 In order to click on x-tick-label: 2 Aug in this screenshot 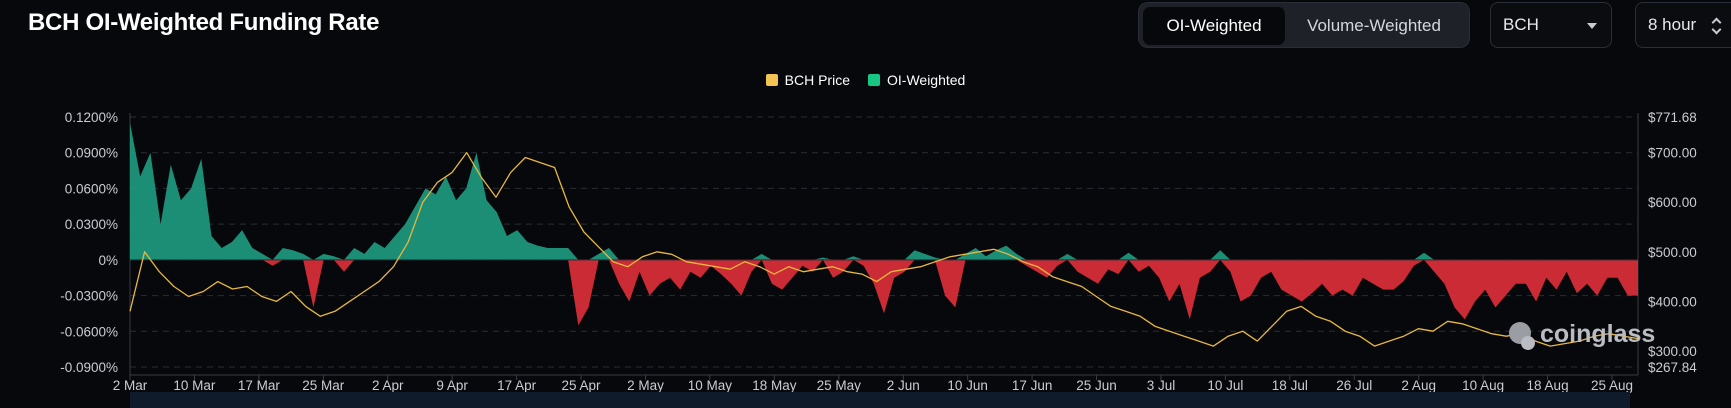, I will do `click(1418, 385)`.